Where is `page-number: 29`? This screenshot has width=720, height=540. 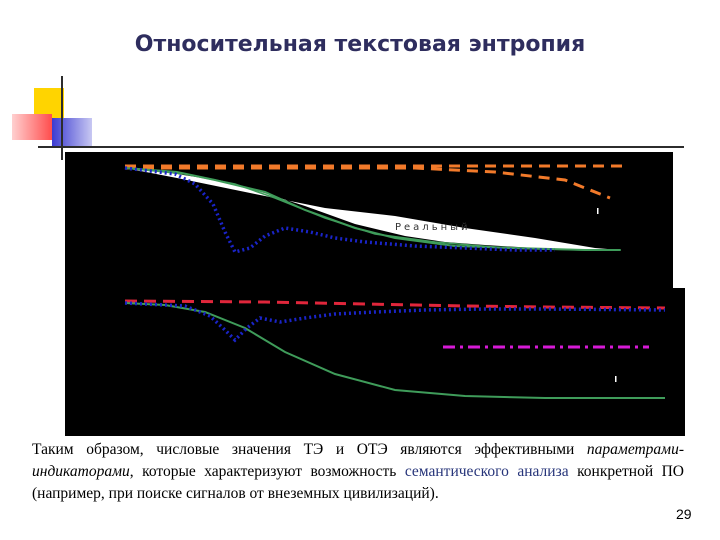
page-number: 29 is located at coordinates (684, 514).